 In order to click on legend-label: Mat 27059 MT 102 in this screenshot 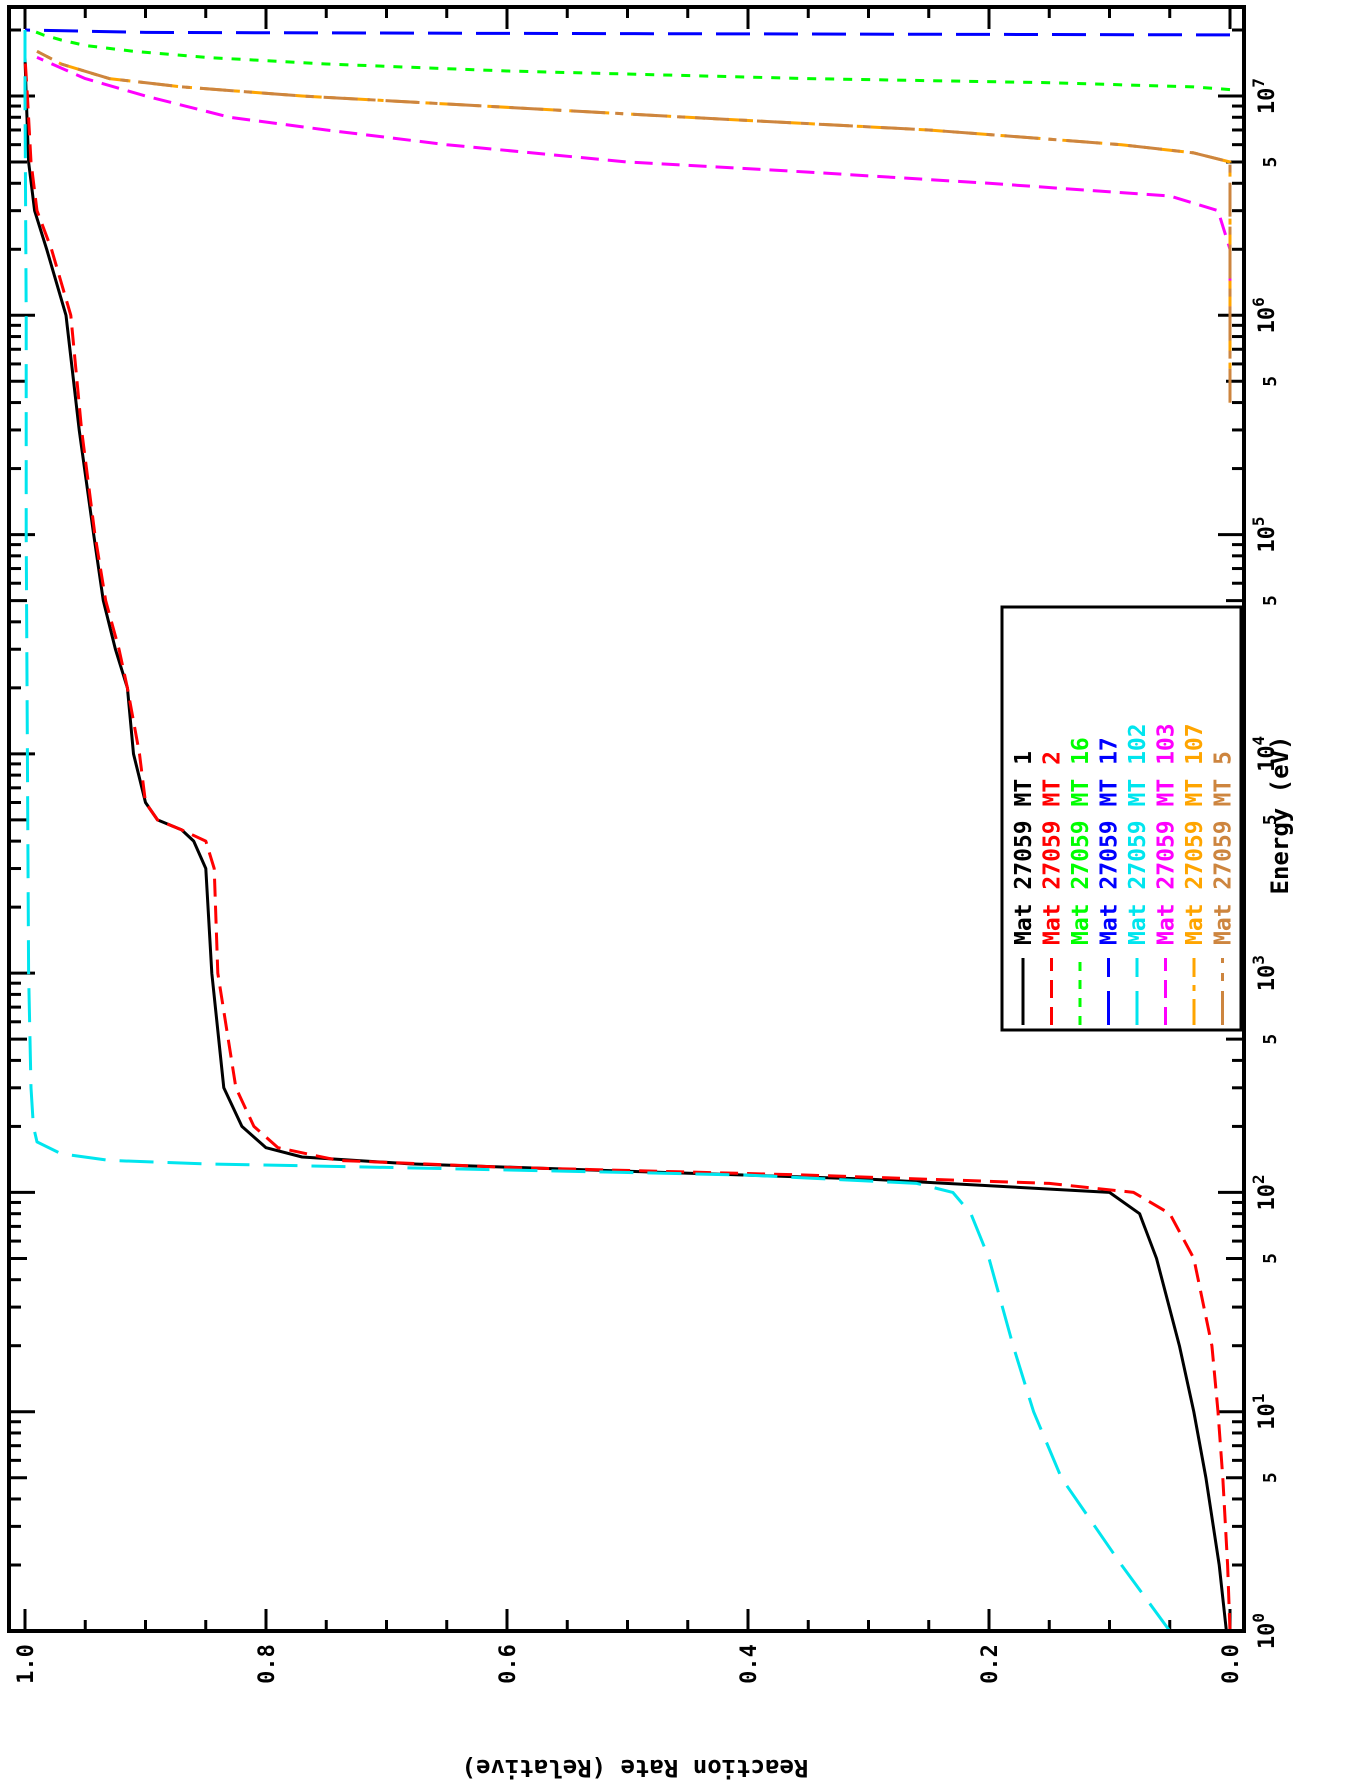, I will do `click(1138, 834)`.